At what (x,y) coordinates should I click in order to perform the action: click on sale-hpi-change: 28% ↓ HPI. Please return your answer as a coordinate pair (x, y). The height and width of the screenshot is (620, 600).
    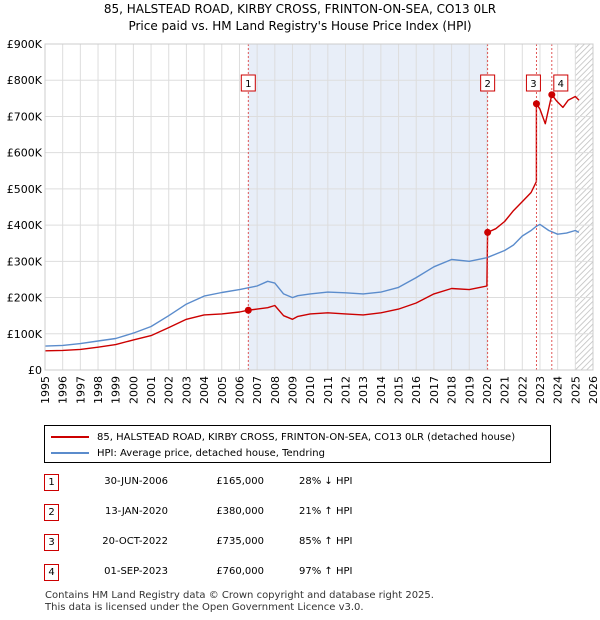
    Looking at the image, I should click on (326, 481).